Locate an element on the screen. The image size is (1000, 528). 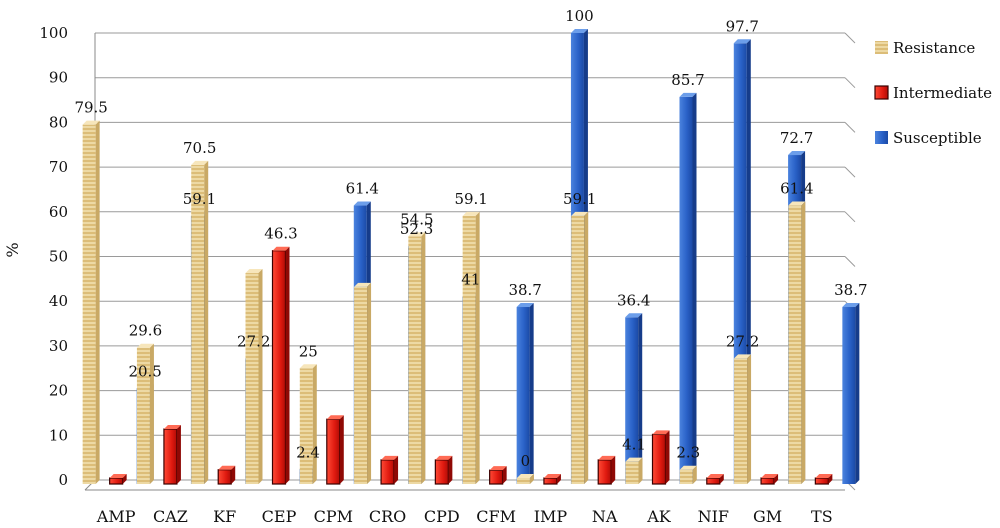
y-tick-labels: 0 10 20 30 40 50 60 70 80 90 100 is located at coordinates (53, 256).